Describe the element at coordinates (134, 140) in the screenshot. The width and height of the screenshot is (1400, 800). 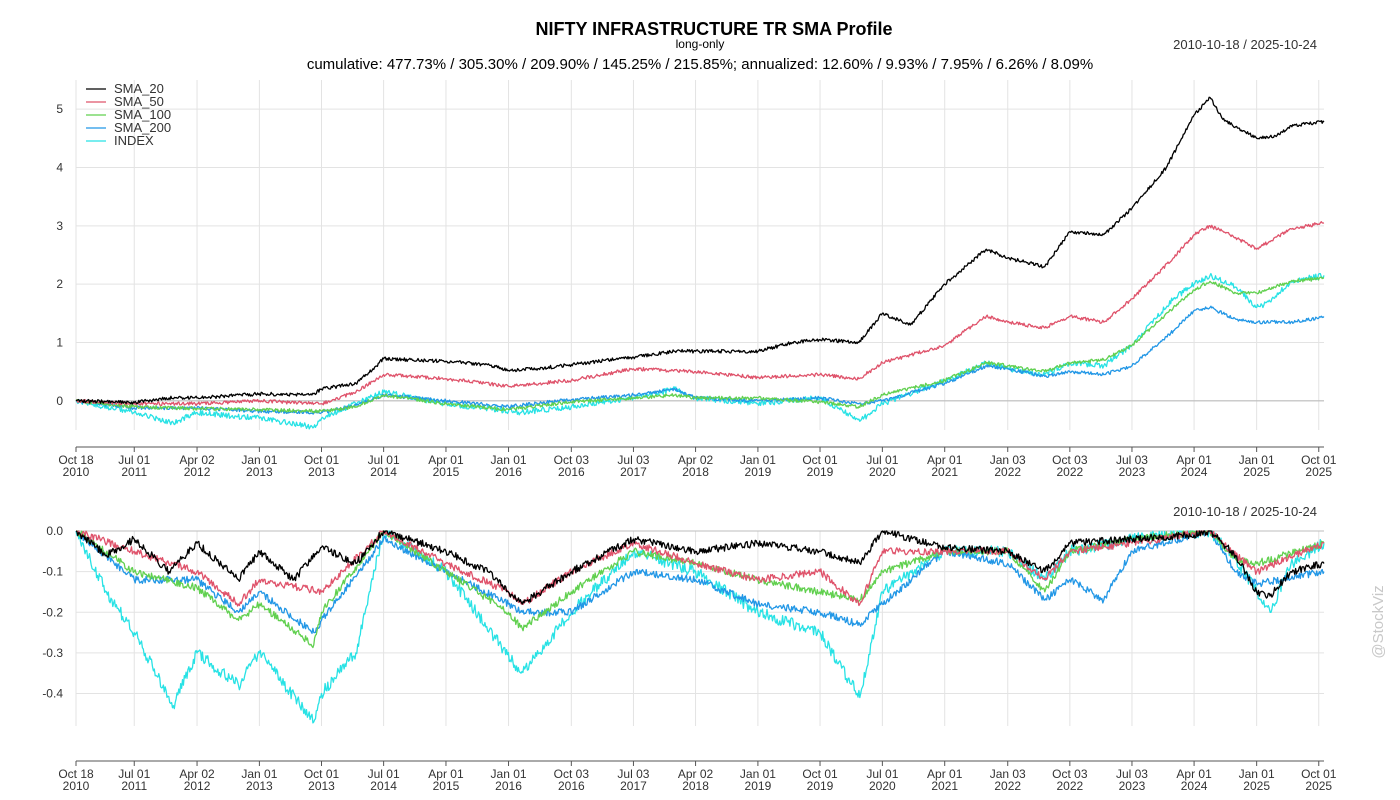
I see `legend-label: INDEX` at that location.